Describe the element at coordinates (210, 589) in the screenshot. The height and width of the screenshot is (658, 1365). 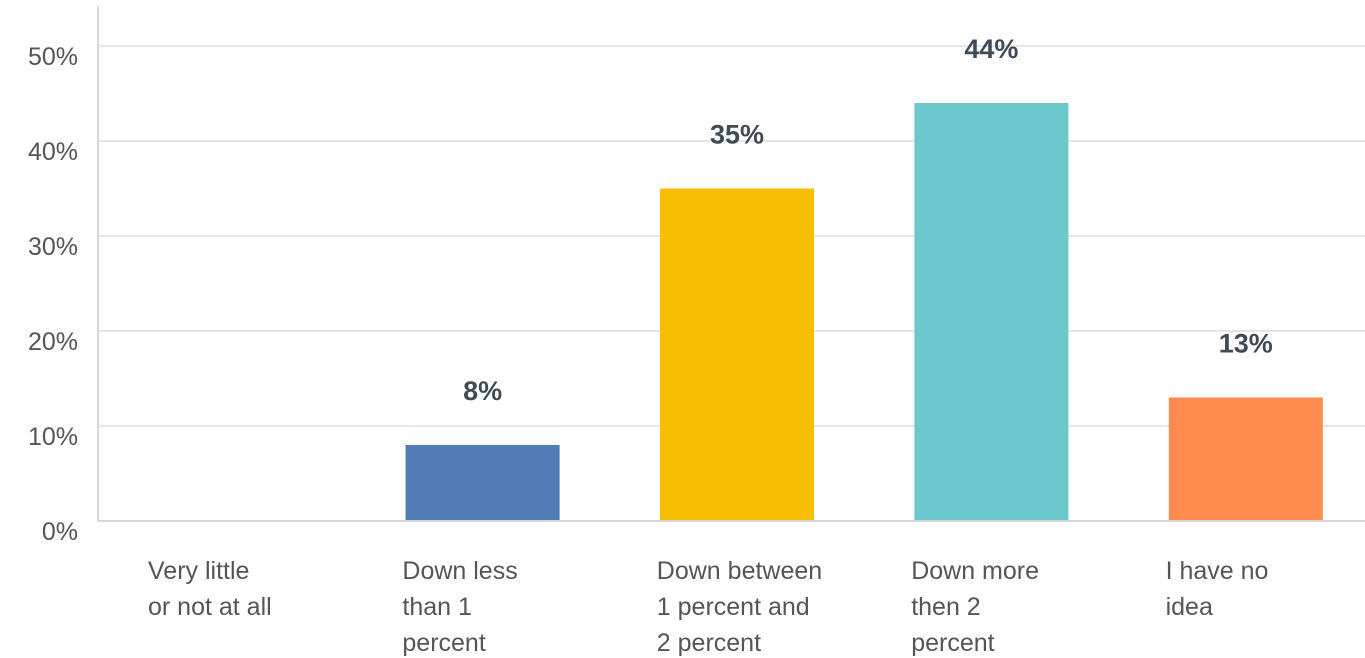
I see `category-label: Very little or not at all` at that location.